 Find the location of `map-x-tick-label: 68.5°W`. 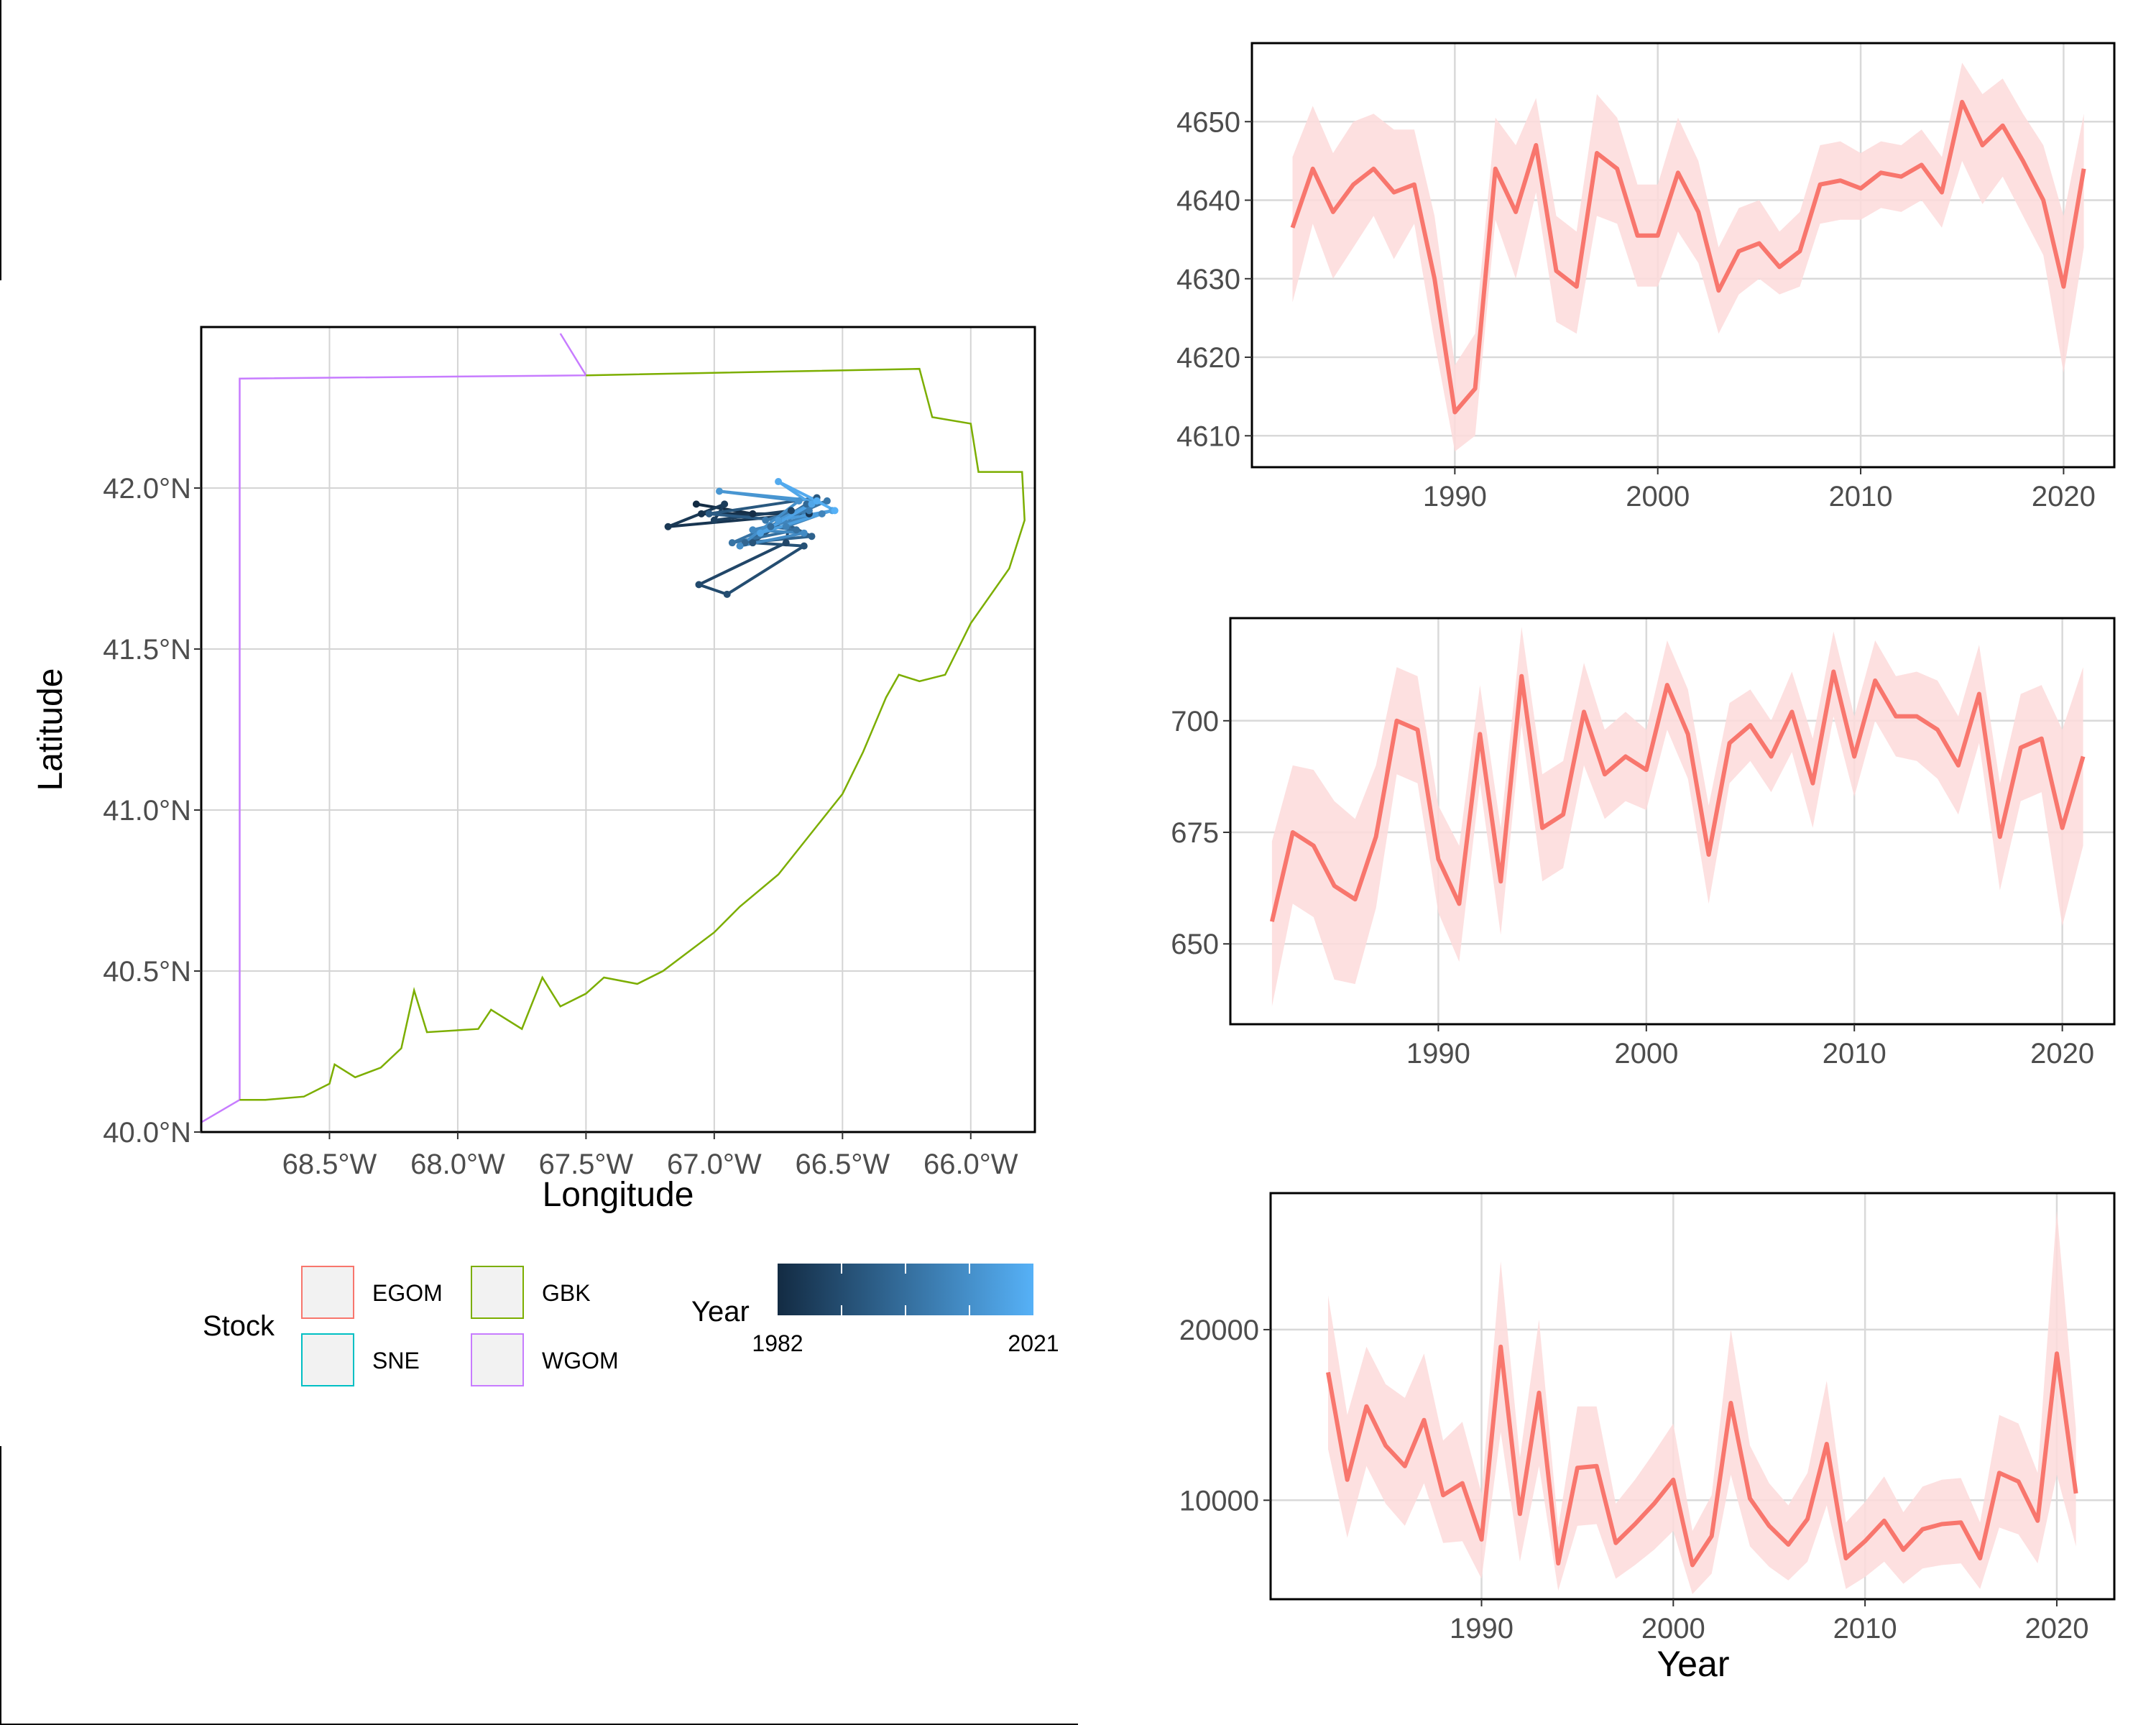

map-x-tick-label: 68.5°W is located at coordinates (329, 1164).